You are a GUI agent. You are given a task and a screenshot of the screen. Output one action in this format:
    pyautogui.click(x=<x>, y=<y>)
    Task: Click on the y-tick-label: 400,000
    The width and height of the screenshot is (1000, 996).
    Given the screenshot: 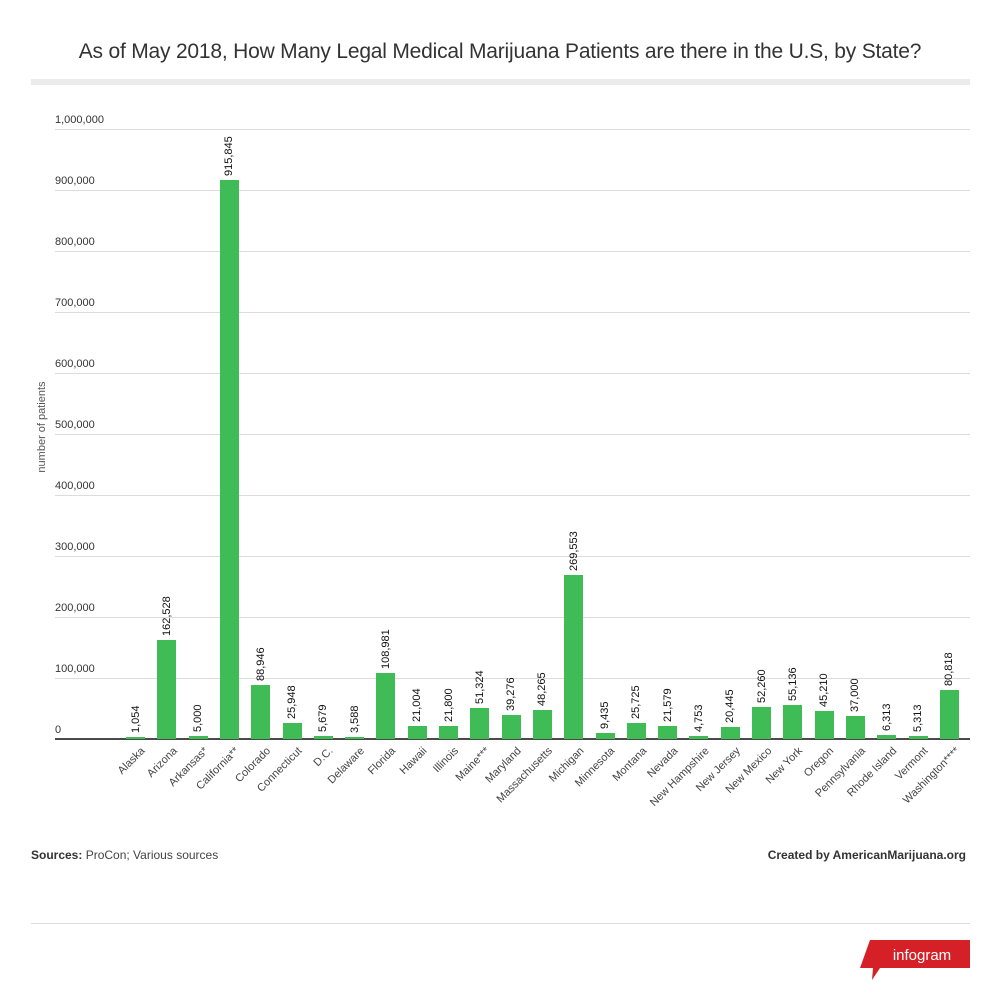 What is the action you would take?
    pyautogui.click(x=75, y=486)
    